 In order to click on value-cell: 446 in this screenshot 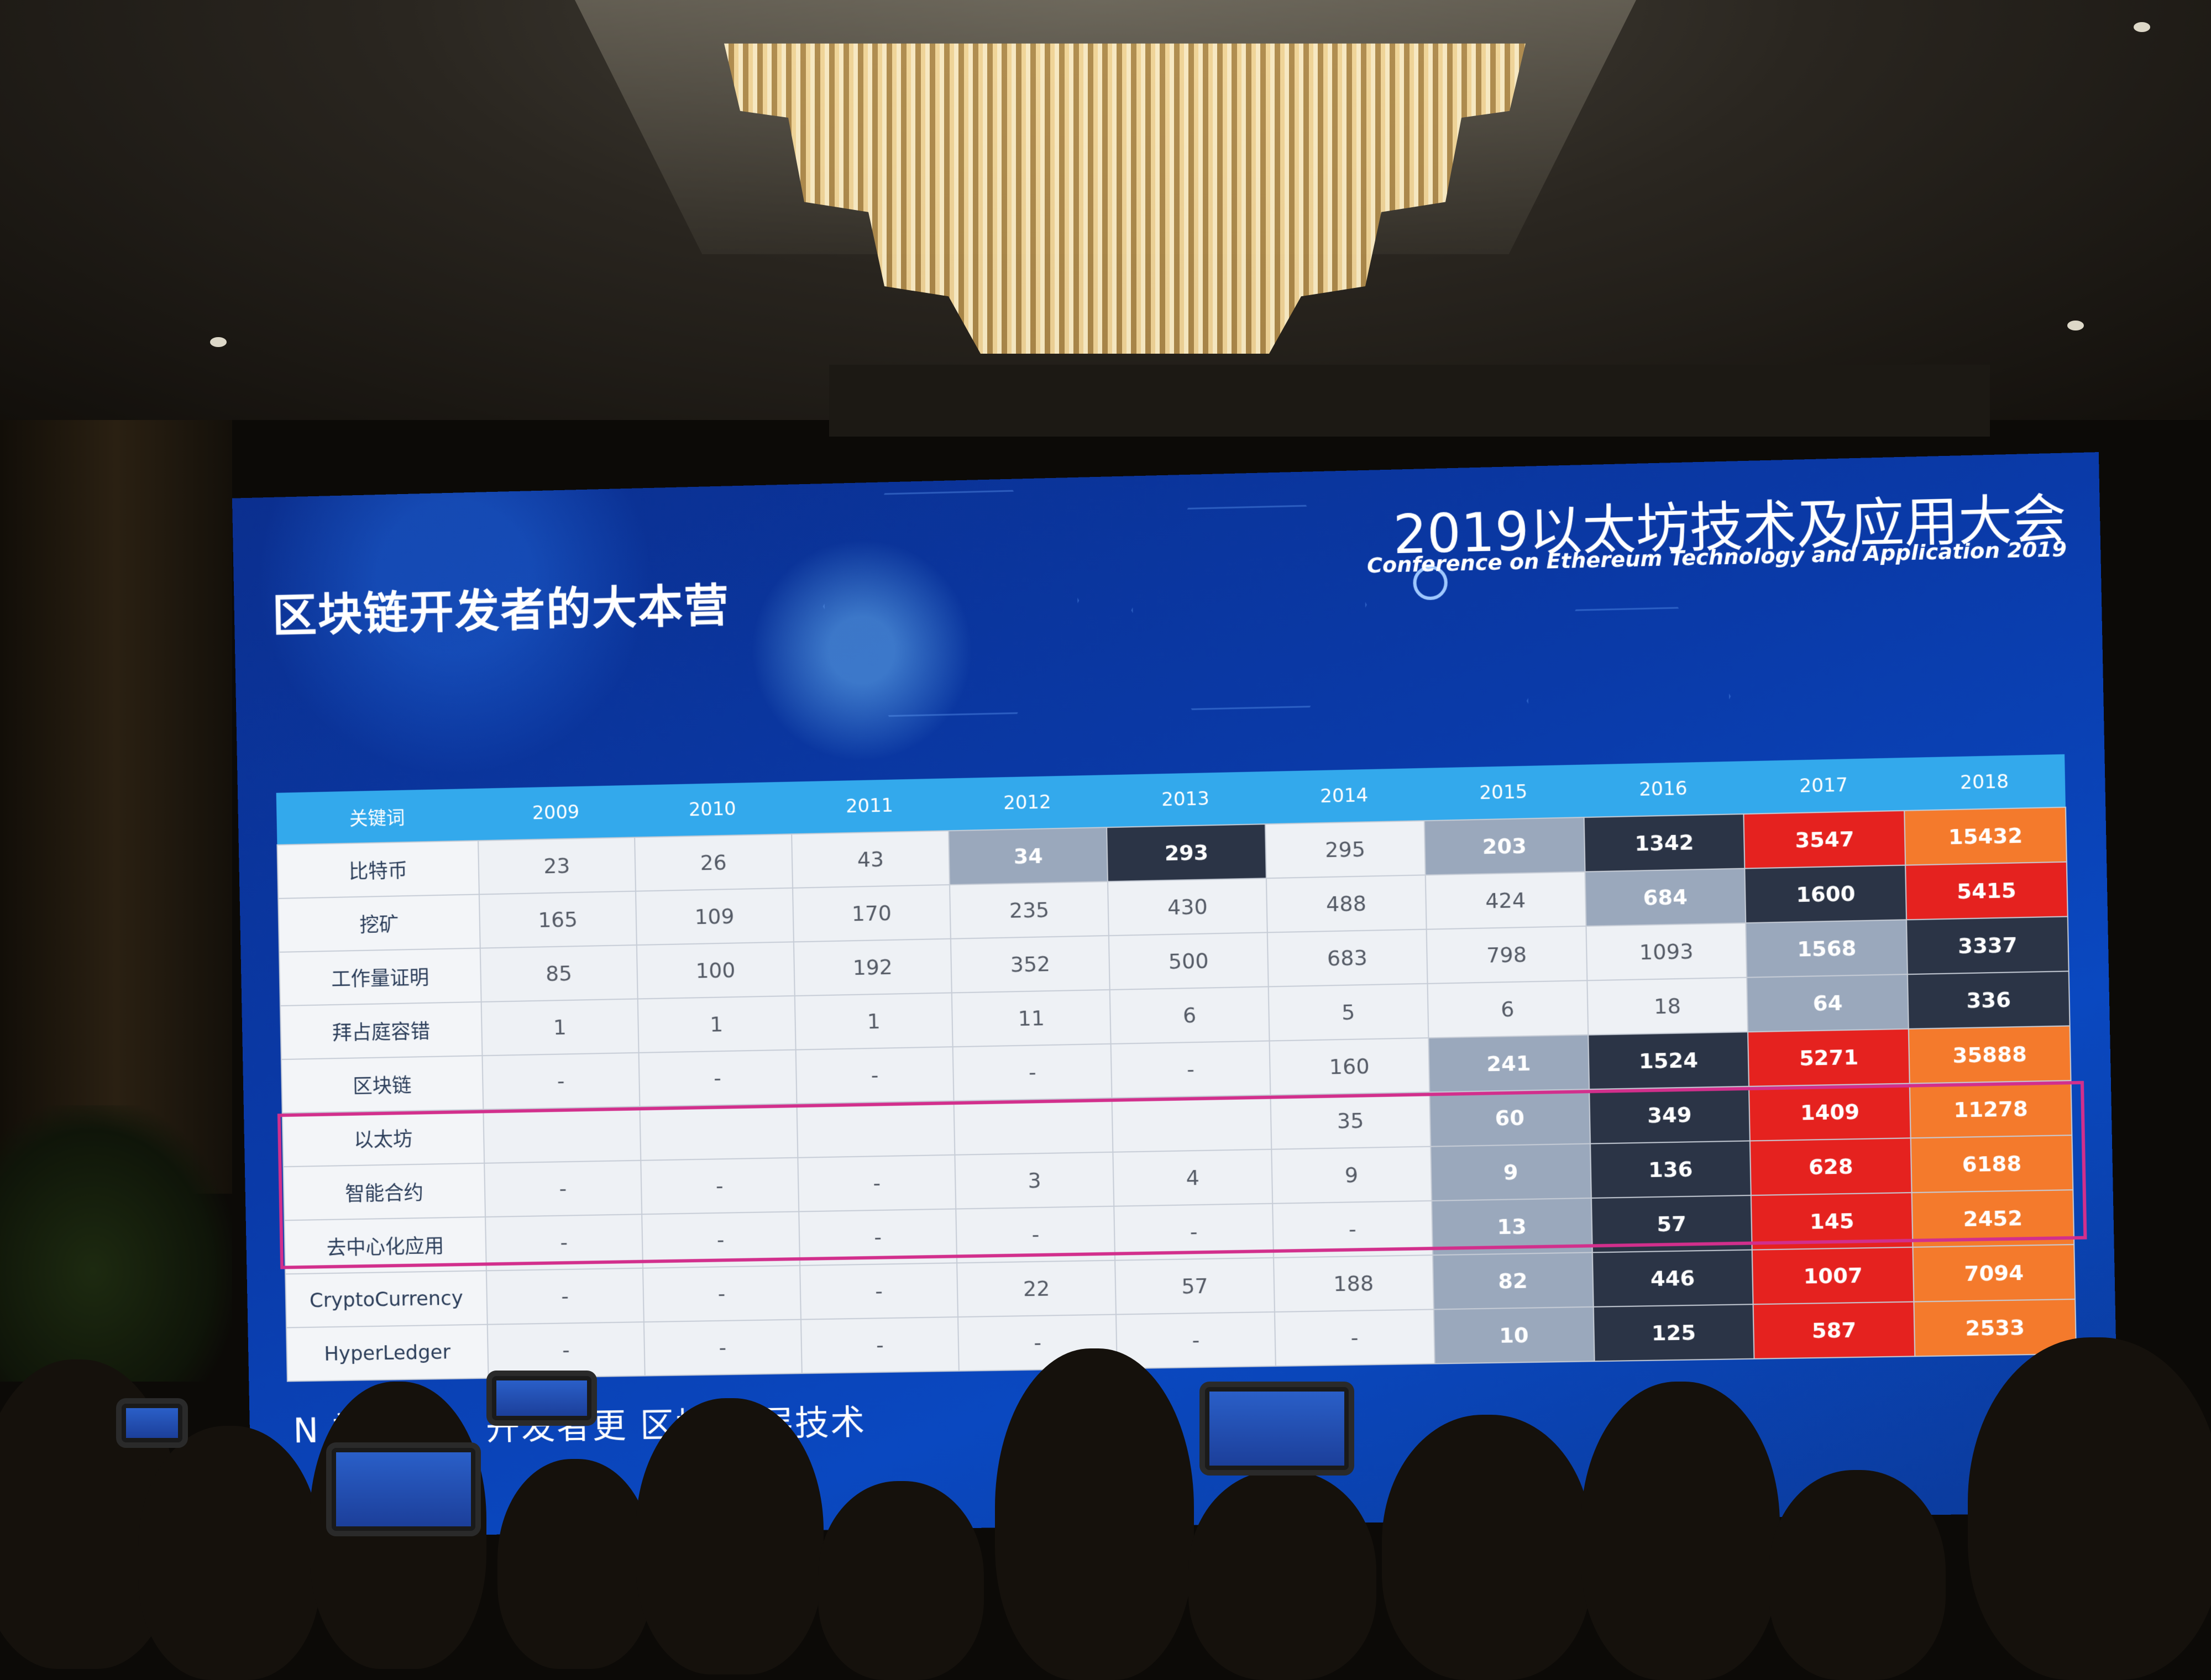, I will do `click(1672, 1278)`.